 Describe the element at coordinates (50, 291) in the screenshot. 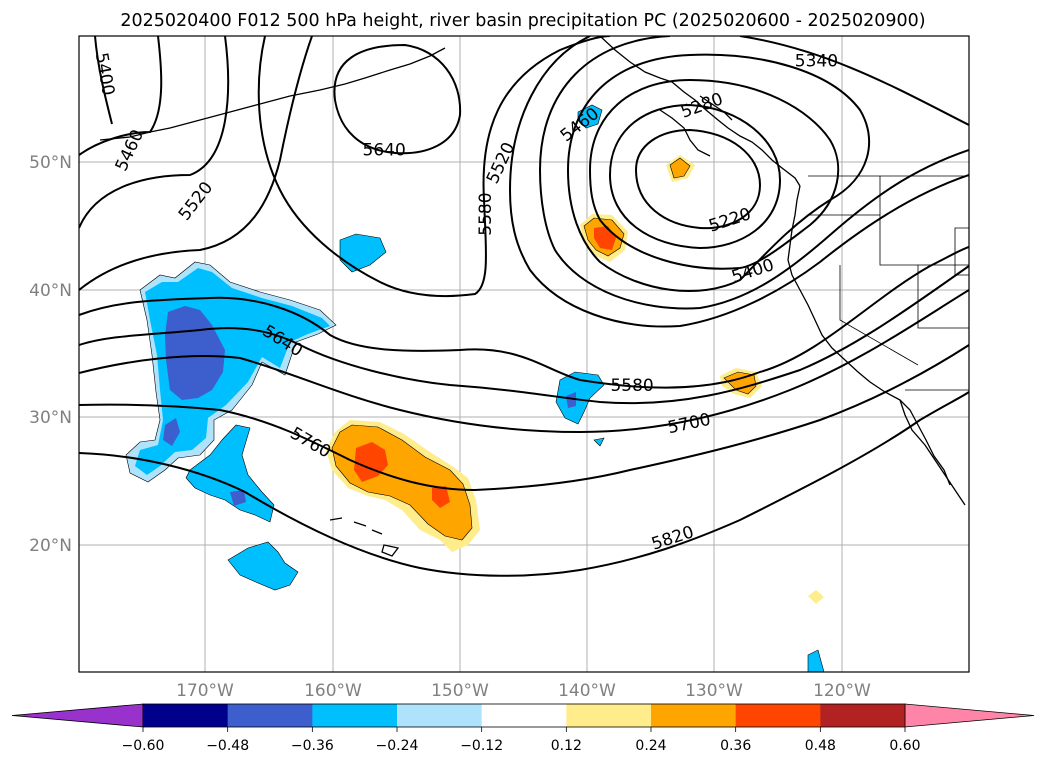

I see `lat-label-40n: 40°N` at that location.